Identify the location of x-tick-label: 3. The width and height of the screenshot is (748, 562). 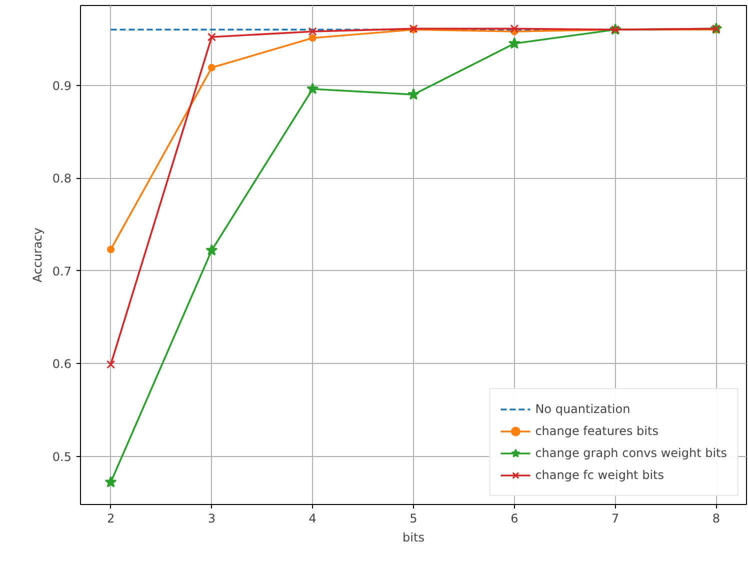
(212, 519).